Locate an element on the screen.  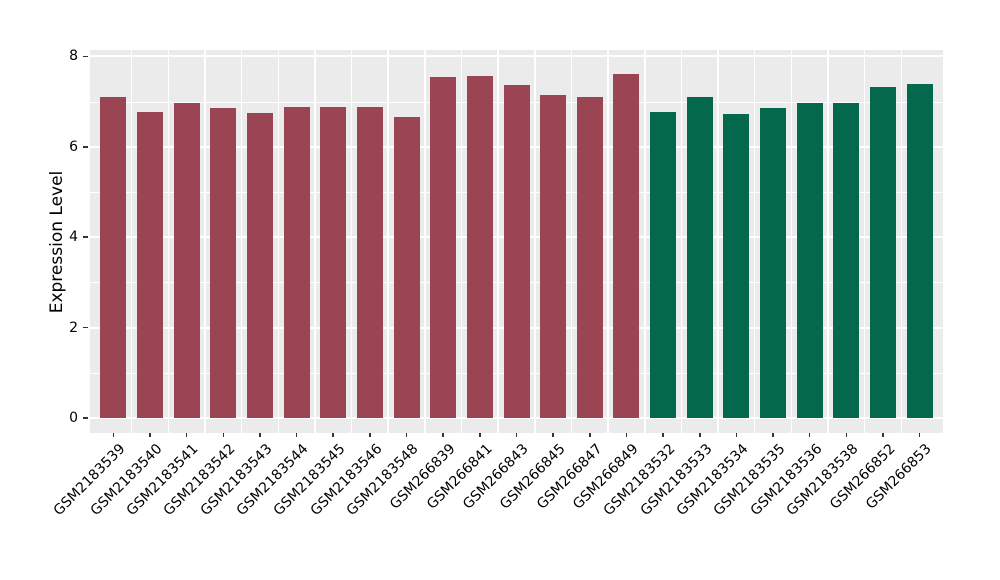
y-tick-label: 8 is located at coordinates (73, 56).